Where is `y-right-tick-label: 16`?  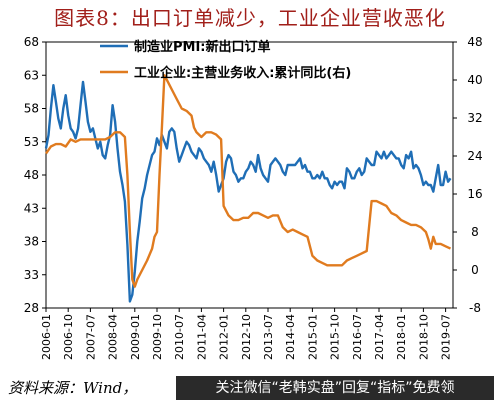
y-right-tick-label: 16 is located at coordinates (474, 194).